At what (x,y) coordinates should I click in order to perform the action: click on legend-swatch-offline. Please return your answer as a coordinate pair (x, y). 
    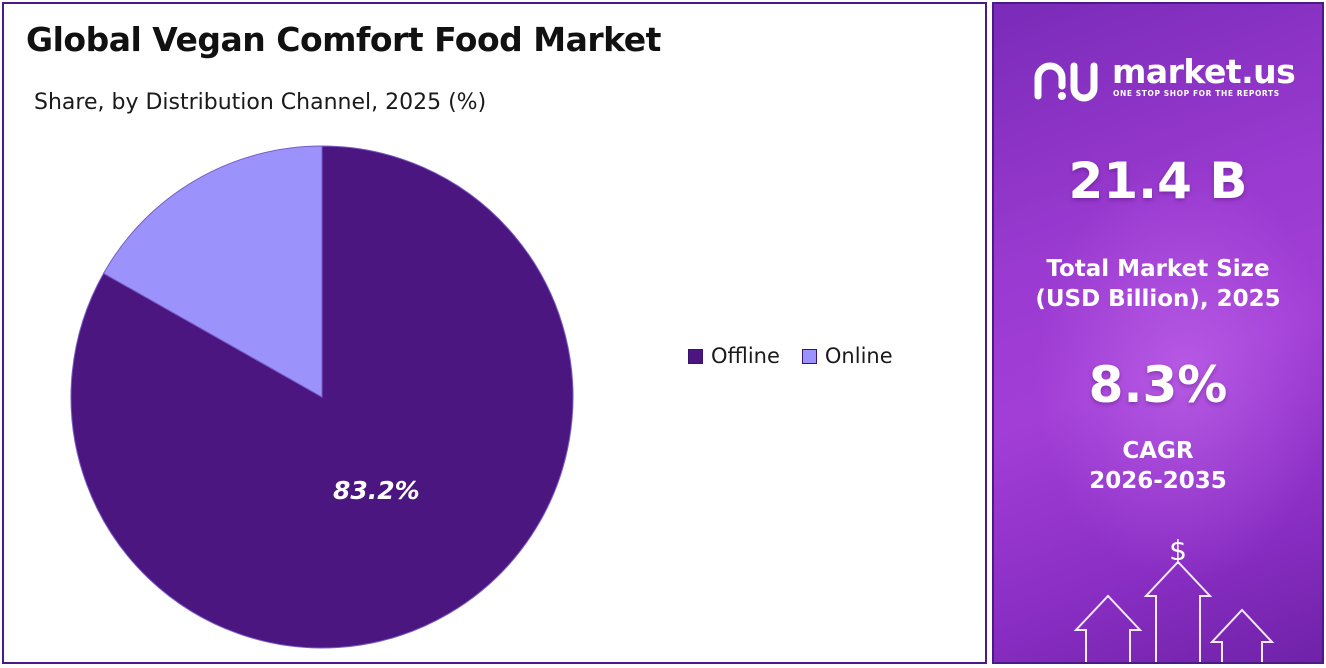
    Looking at the image, I should click on (695, 356).